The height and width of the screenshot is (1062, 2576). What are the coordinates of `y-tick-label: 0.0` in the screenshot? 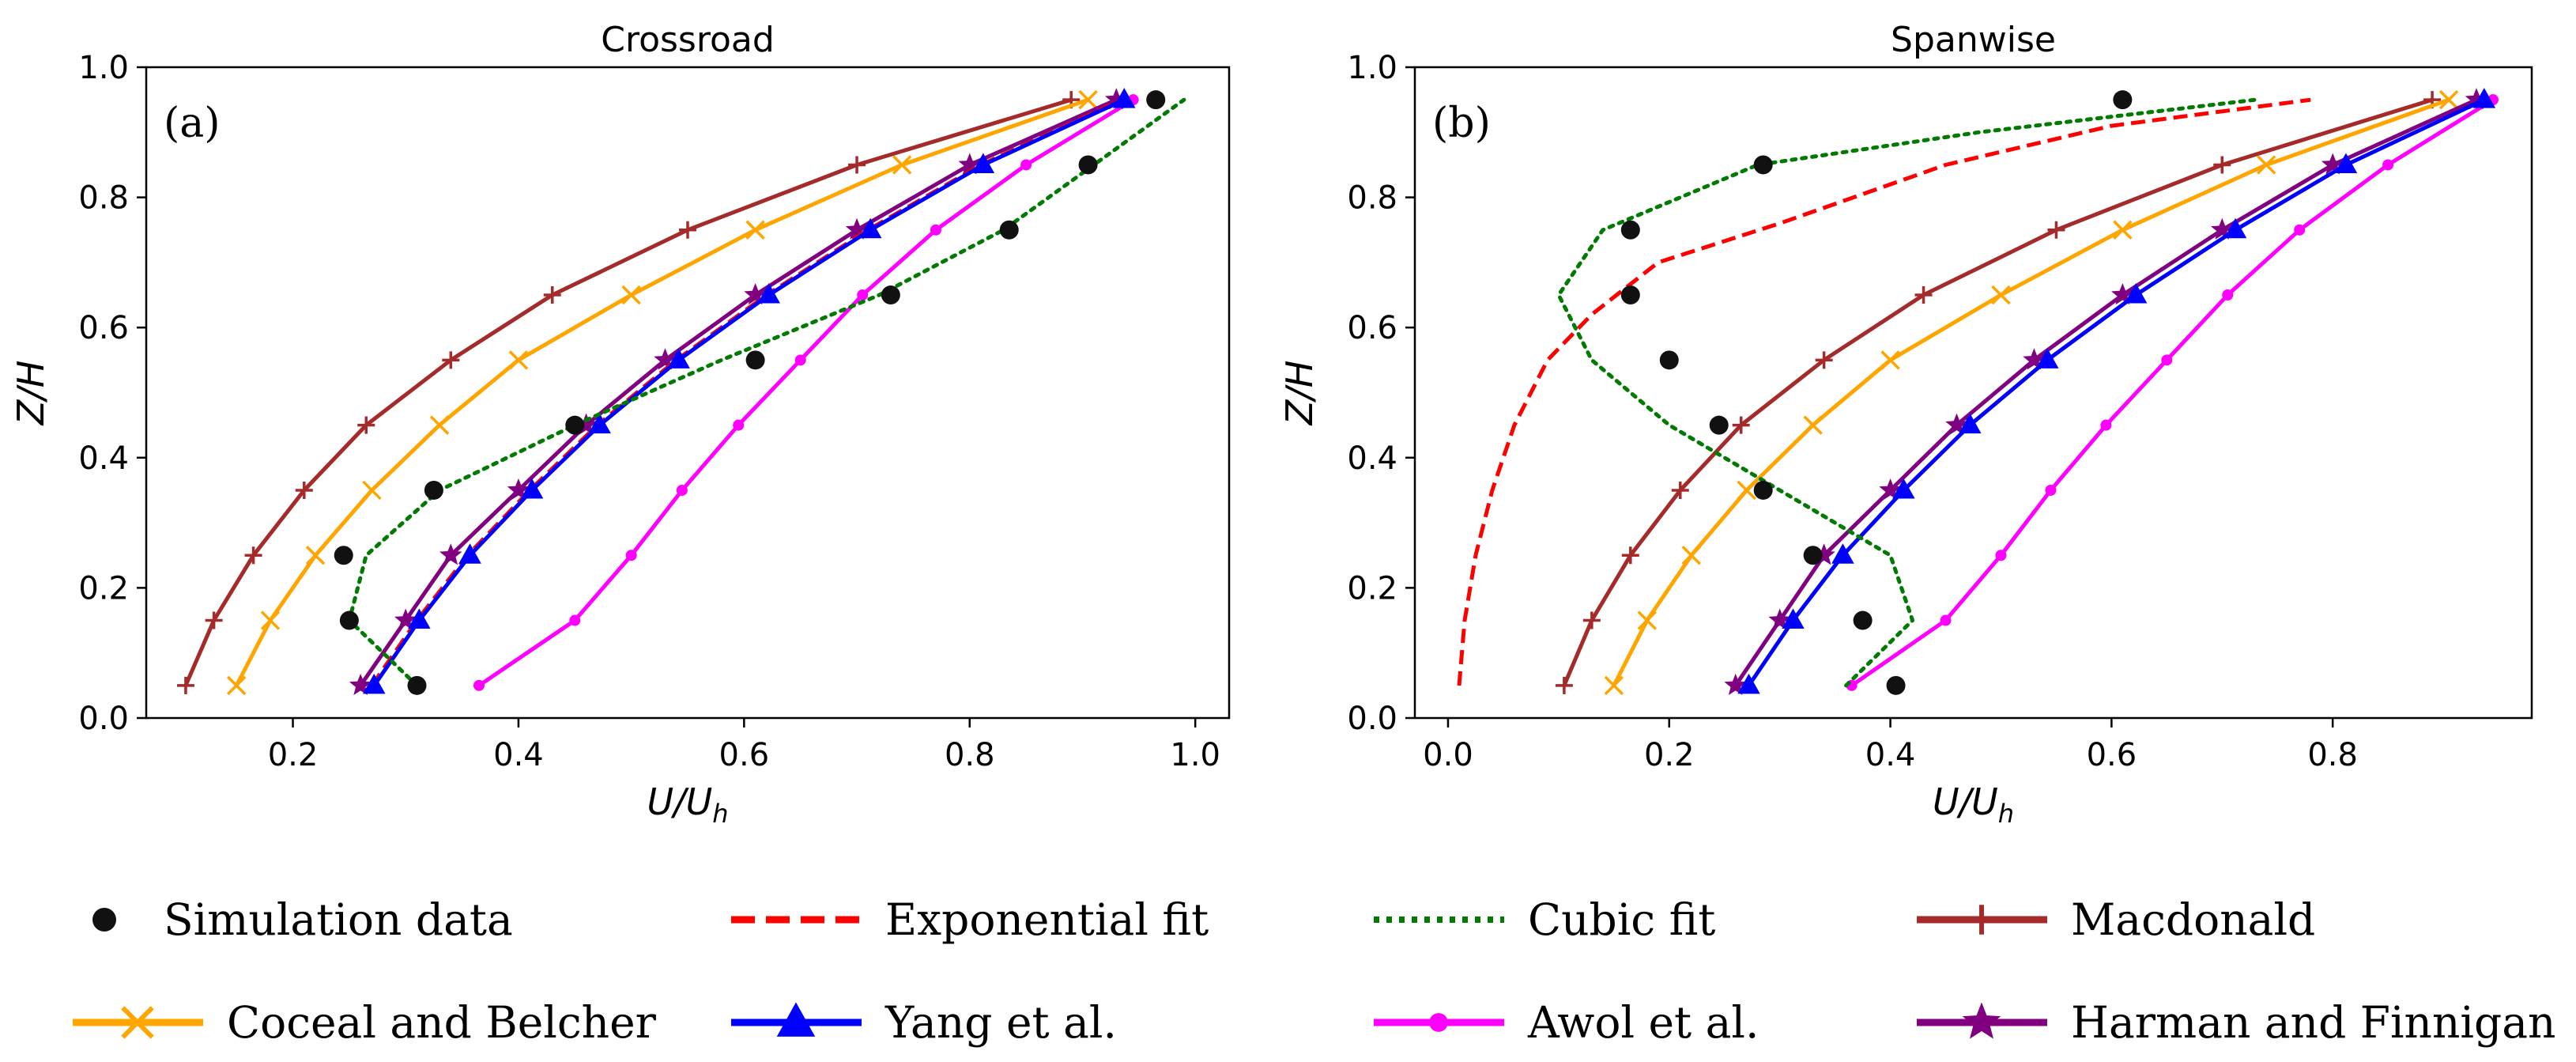 It's located at (1372, 719).